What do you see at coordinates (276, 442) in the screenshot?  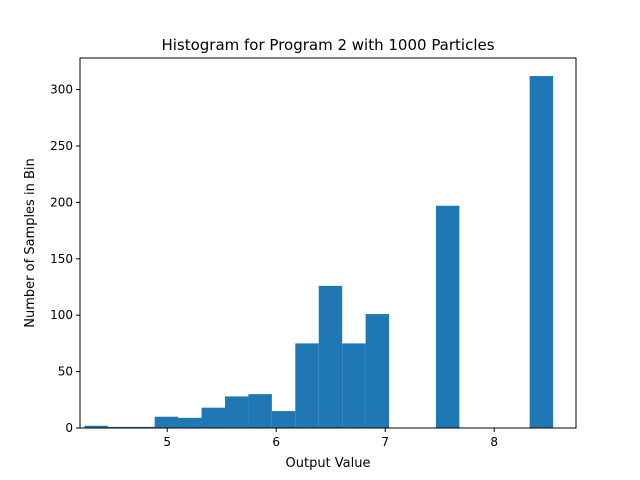 I see `x-tick-label: 6` at bounding box center [276, 442].